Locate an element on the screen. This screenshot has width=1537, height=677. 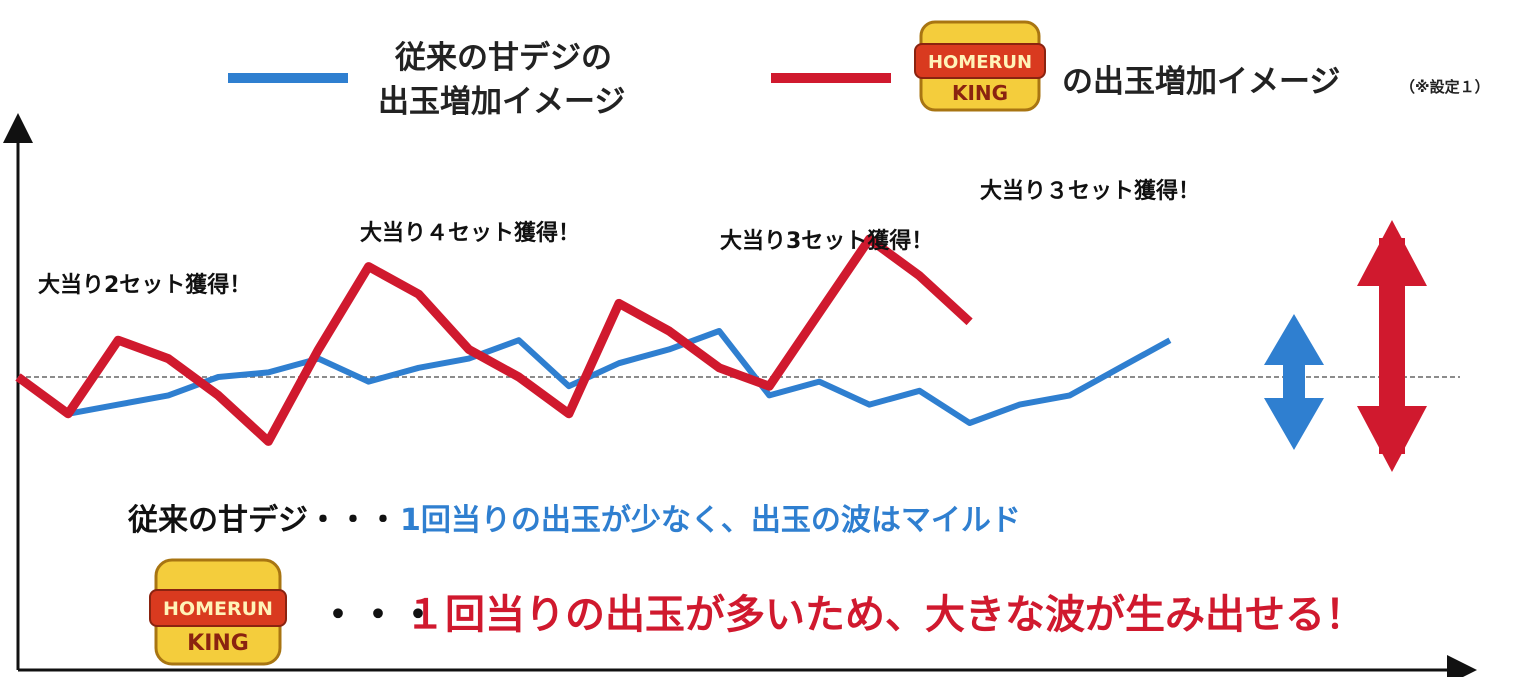
legend-label-homerun: の出玉増加イメージ is located at coordinates (1201, 82).